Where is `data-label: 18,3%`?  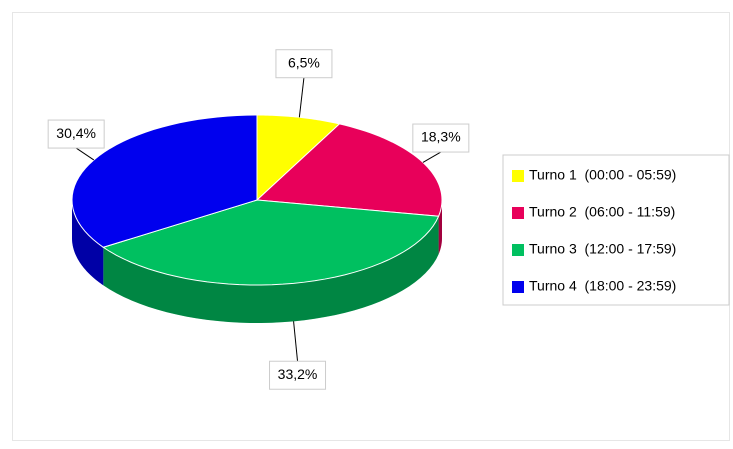
data-label: 18,3% is located at coordinates (441, 137).